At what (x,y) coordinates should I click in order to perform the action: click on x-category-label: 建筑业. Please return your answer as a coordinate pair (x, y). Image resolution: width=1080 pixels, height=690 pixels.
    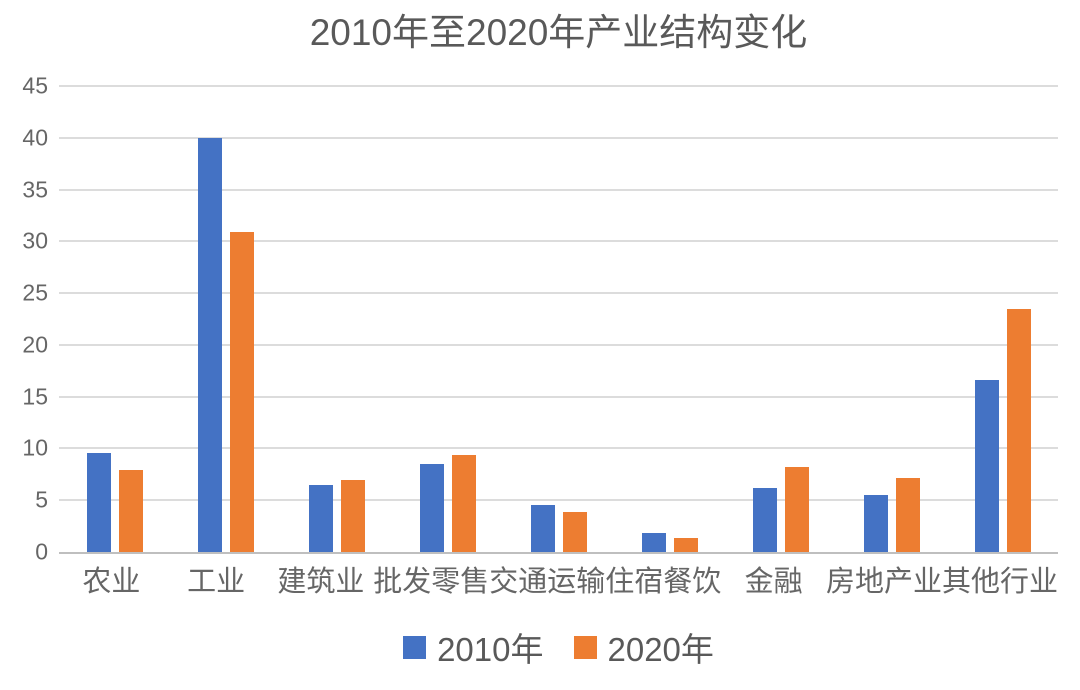
    Looking at the image, I should click on (321, 582).